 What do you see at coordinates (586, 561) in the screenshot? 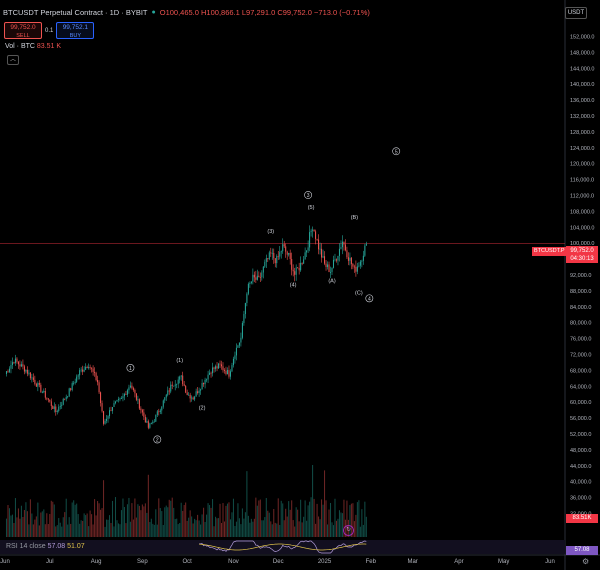
I see `gear-icon: ⚙` at bounding box center [586, 561].